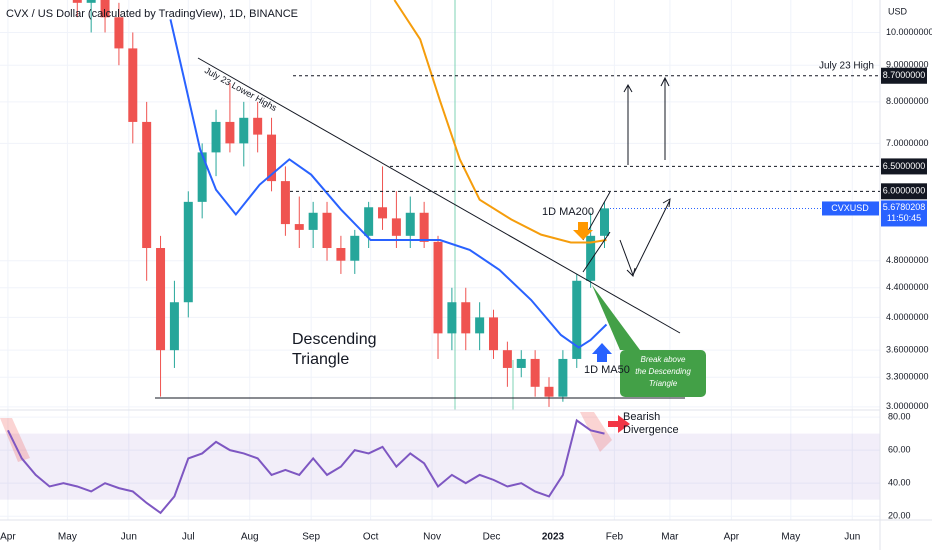 This screenshot has height=550, width=932. What do you see at coordinates (904, 207) in the screenshot?
I see `last-price-value: 5.6780208` at bounding box center [904, 207].